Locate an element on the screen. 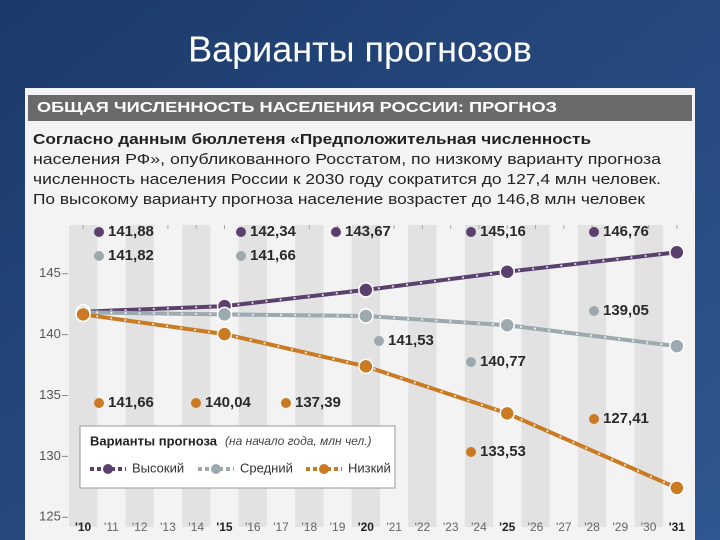 The height and width of the screenshot is (540, 720). value-label: 139,05 is located at coordinates (626, 310).